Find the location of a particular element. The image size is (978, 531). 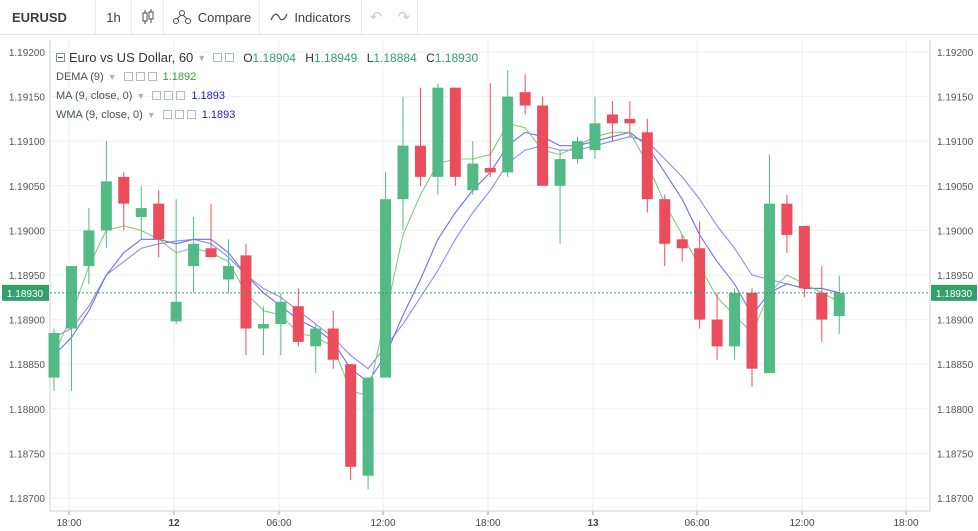

y-tick-label-left: 1.18850 is located at coordinates (27, 365).